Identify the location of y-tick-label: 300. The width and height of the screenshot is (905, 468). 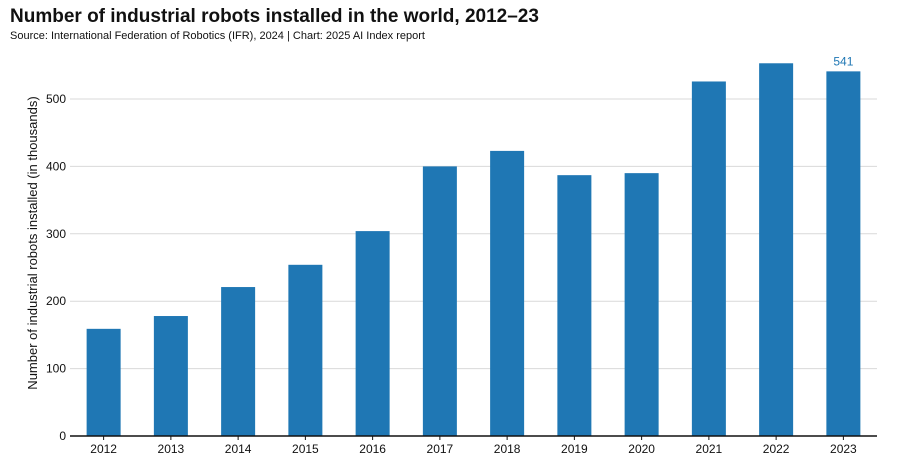
(56, 234).